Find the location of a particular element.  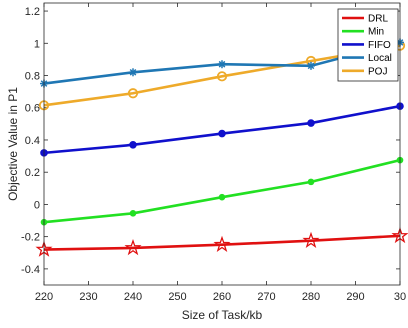

series-drl is located at coordinates (221, 241).